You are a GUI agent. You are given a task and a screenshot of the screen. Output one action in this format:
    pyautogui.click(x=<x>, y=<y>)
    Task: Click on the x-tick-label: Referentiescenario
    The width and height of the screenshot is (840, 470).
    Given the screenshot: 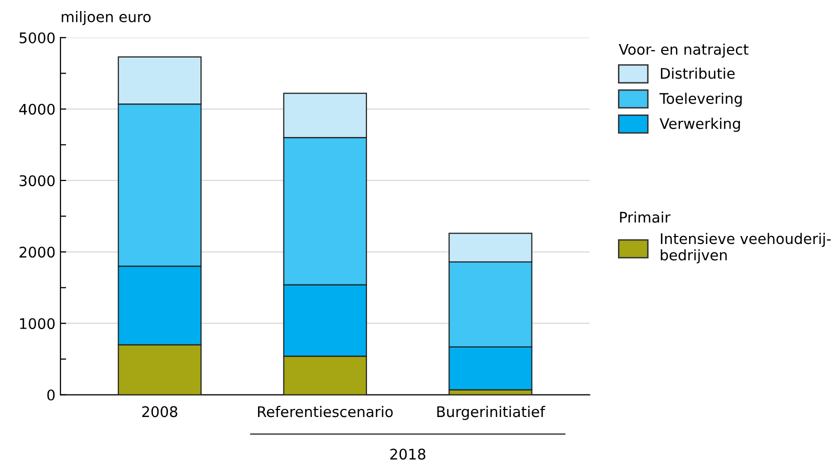 What is the action you would take?
    pyautogui.click(x=325, y=412)
    